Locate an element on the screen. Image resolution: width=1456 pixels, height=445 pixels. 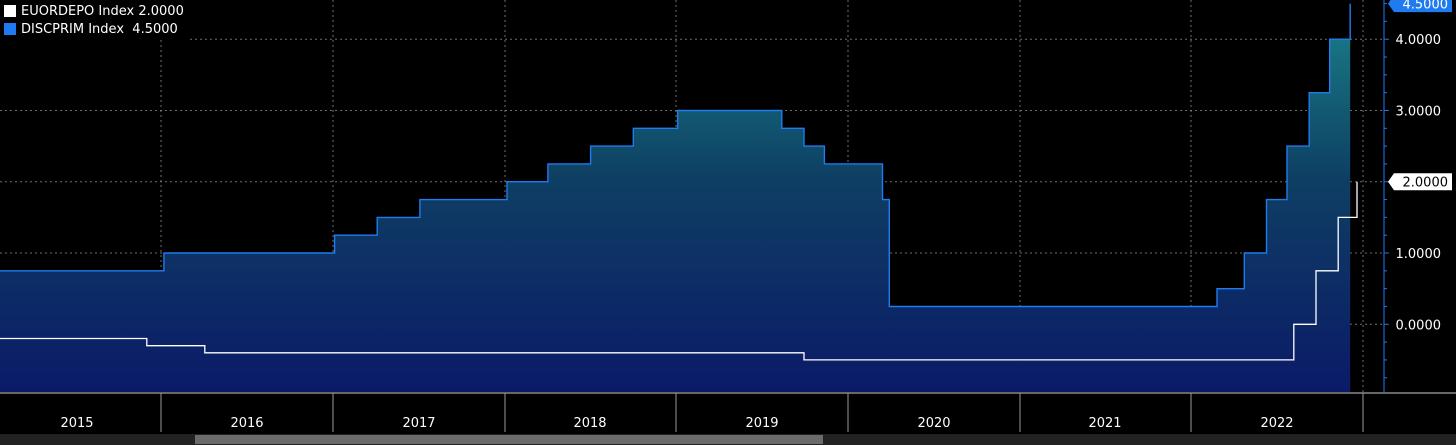
discprim-last-value-badge-label: 4.5000 is located at coordinates (1426, 6).